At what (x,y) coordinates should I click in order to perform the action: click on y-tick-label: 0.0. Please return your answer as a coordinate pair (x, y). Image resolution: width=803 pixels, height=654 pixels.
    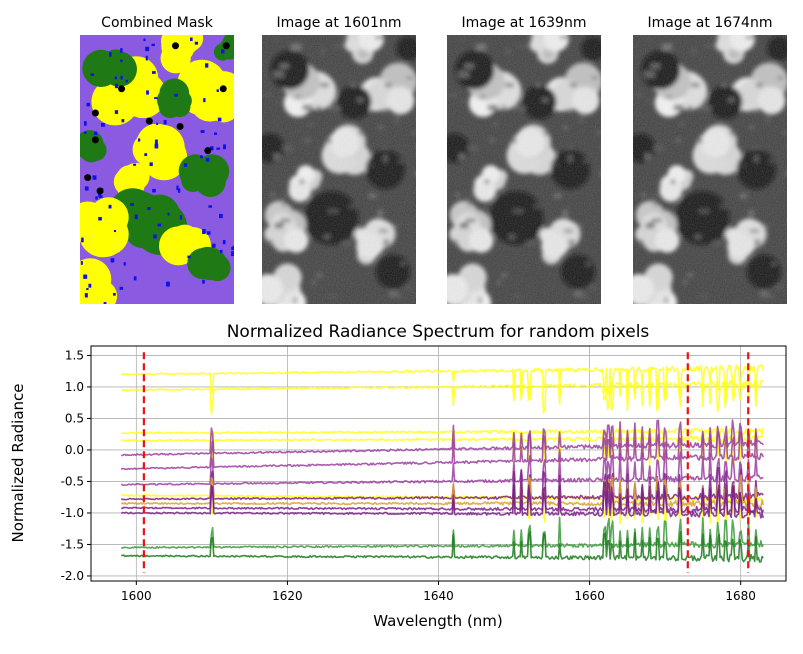
    Looking at the image, I should click on (74, 450).